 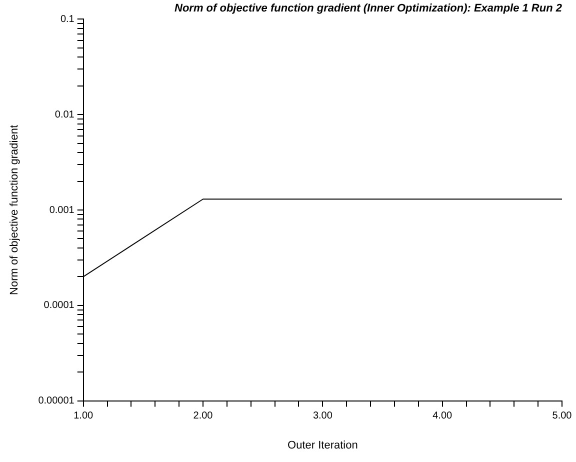 What do you see at coordinates (368, 8) in the screenshot?
I see `chart-title: Norm of objective function gradient (Inner Optimization): Example 1 Run 2` at bounding box center [368, 8].